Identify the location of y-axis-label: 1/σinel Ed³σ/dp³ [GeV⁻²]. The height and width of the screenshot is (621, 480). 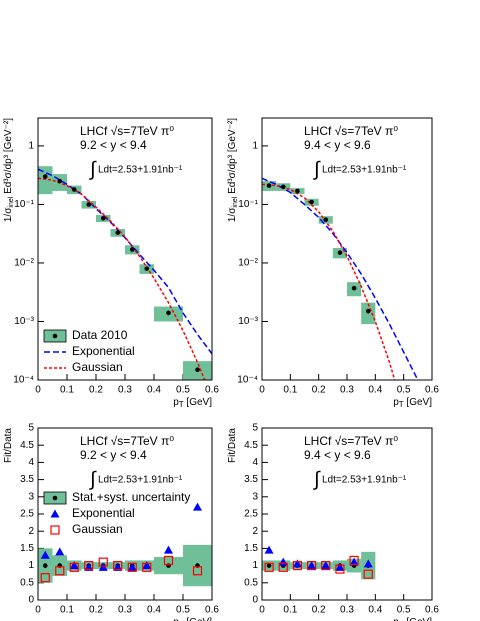
(9, 170).